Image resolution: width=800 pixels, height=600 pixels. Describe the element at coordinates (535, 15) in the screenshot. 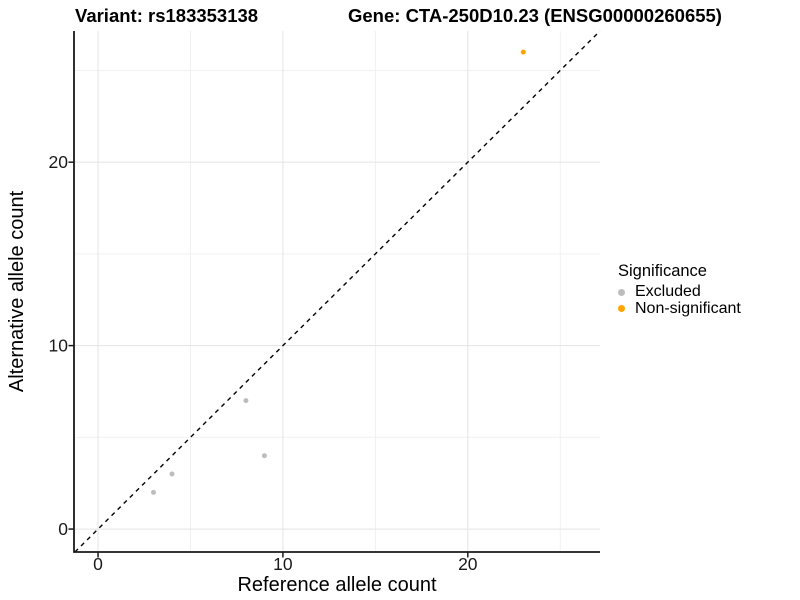

I see `gene-title: Gene: CTA-250D10.23 (ENSG00000260655)` at that location.